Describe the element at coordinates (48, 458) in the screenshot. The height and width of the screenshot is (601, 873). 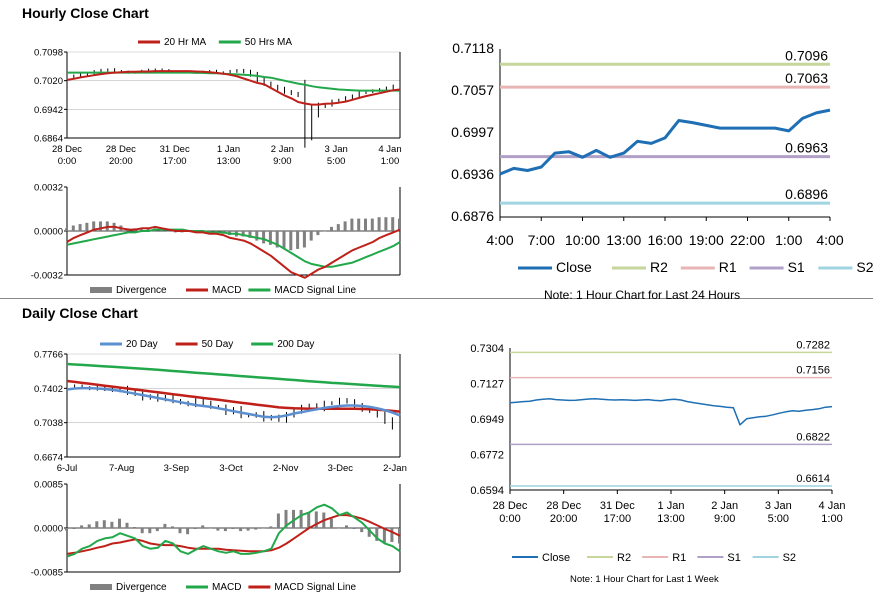
I see `daily-price-ytick: 0.6674` at that location.